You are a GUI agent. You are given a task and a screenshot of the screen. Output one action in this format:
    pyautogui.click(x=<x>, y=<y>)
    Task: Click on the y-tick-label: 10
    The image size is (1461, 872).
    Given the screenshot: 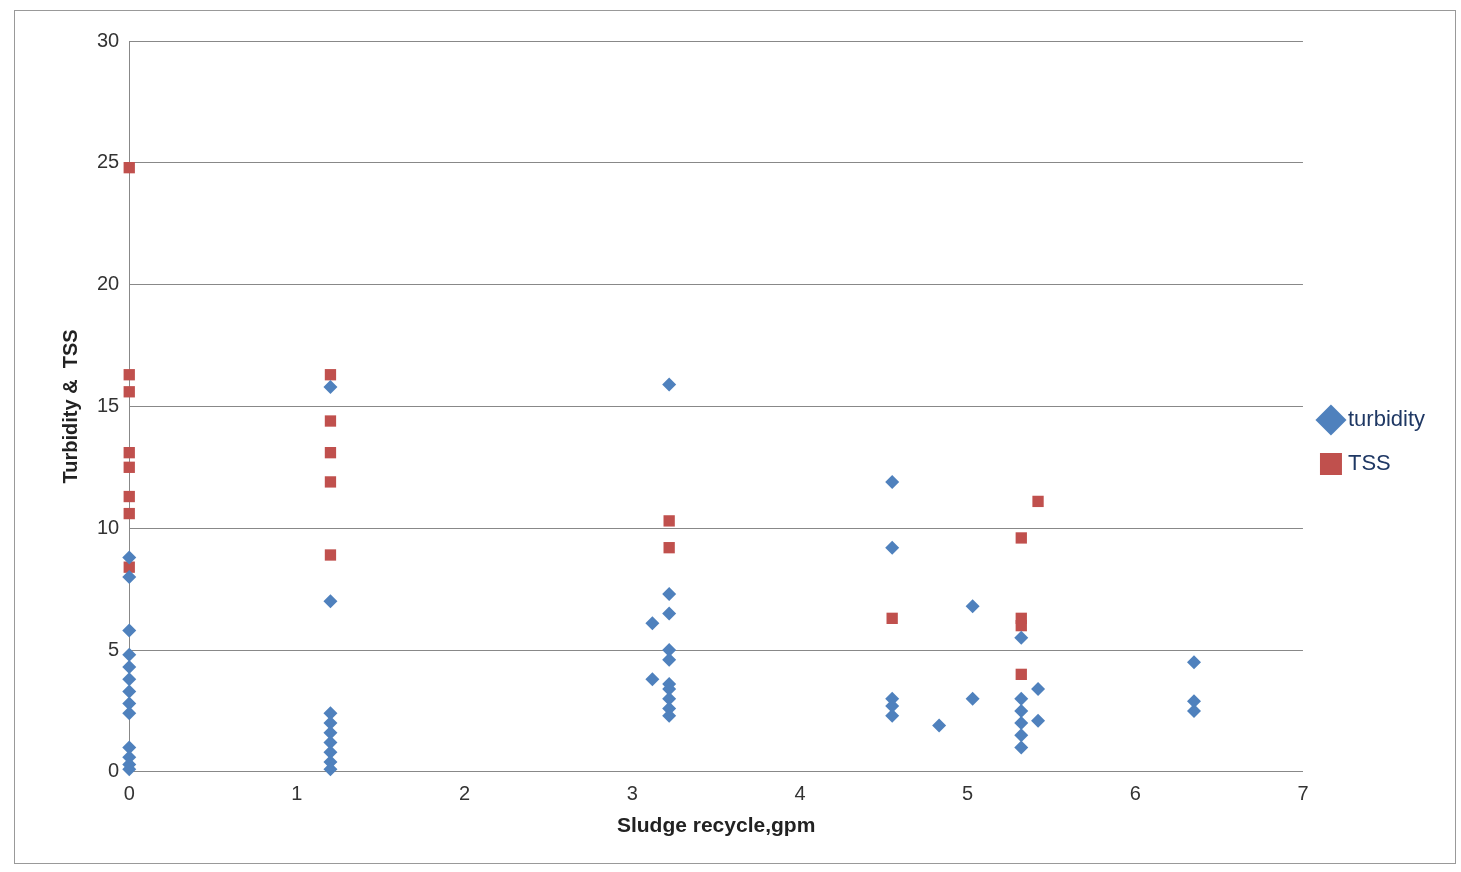 What is the action you would take?
    pyautogui.click(x=108, y=526)
    